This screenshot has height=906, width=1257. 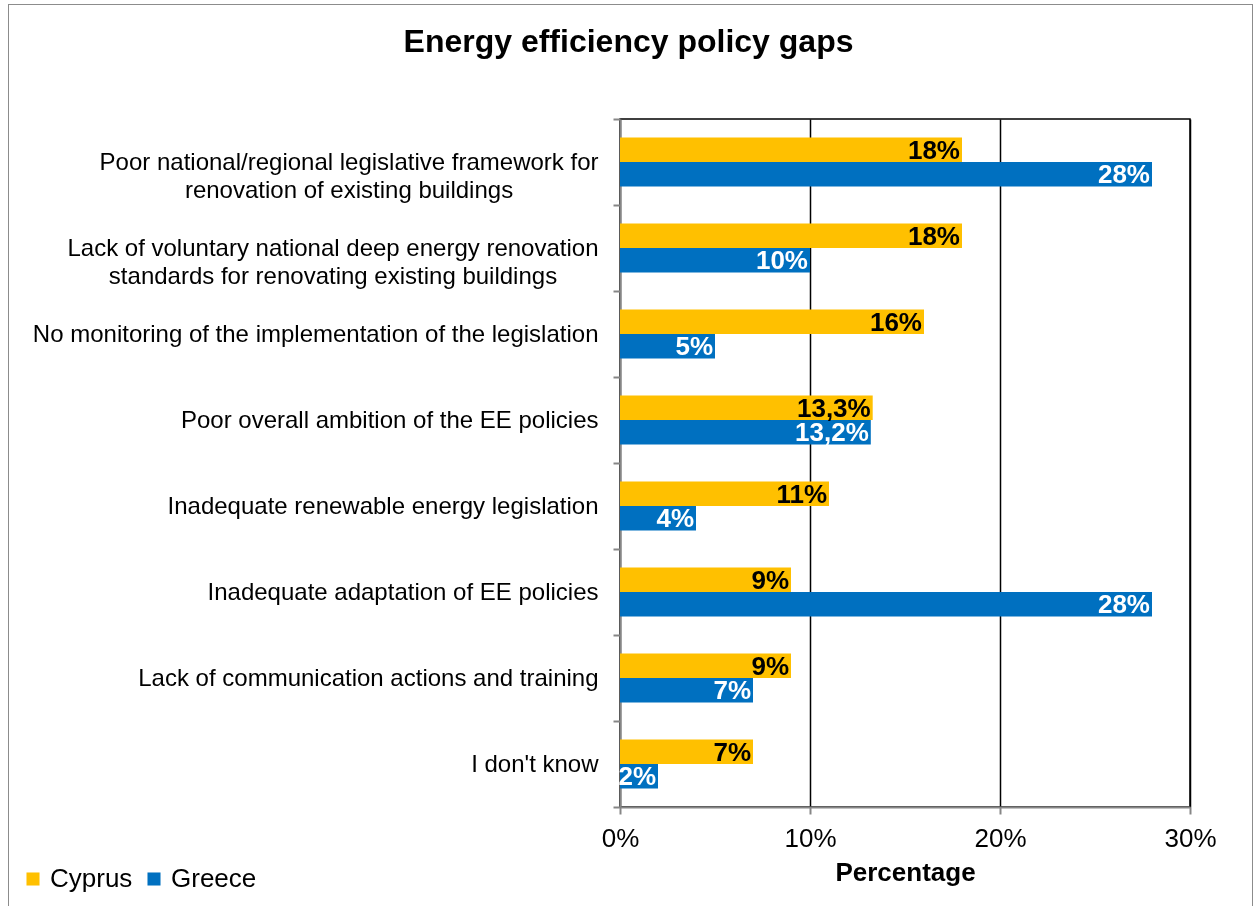 I want to click on legend-label: Cyprus, so click(x=91, y=878).